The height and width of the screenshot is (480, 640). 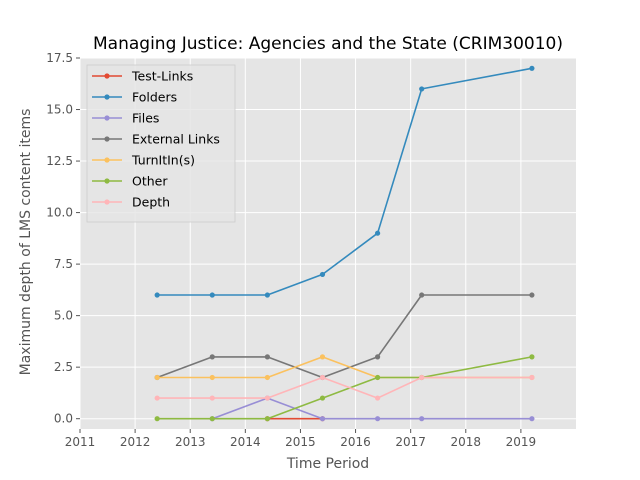 I want to click on x-tick-label: 2016, so click(x=355, y=442).